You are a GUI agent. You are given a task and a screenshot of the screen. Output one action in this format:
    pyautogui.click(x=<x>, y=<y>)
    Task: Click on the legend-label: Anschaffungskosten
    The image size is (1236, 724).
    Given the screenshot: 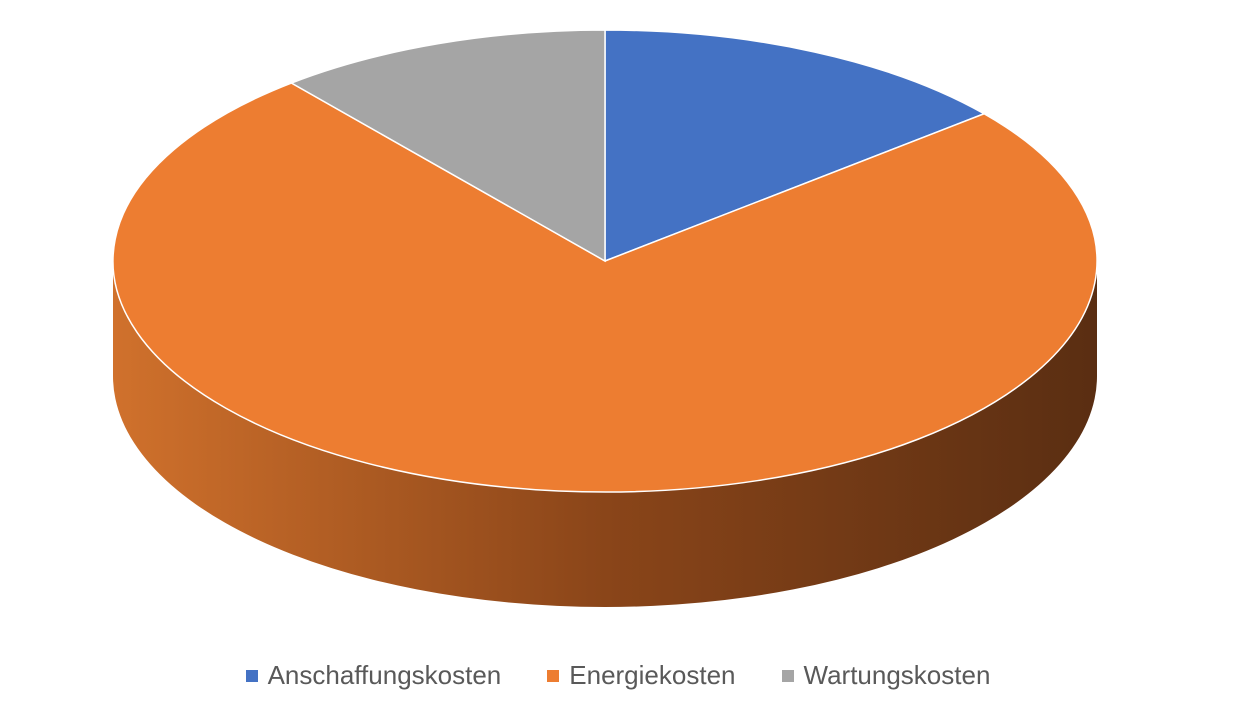 What is the action you would take?
    pyautogui.click(x=384, y=675)
    